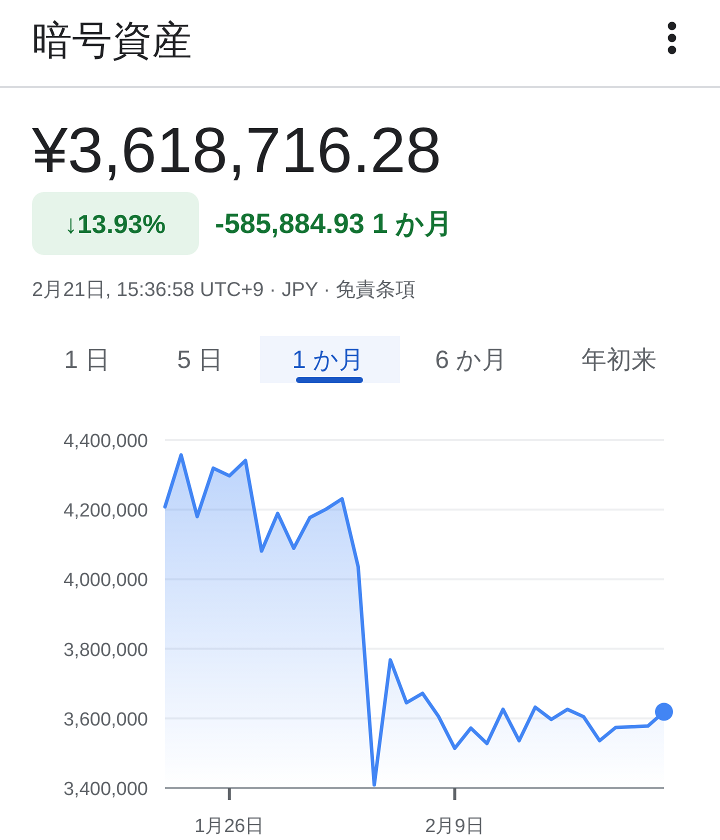 The image size is (720, 840). I want to click on x-tick-label: 2月9日, so click(454, 826).